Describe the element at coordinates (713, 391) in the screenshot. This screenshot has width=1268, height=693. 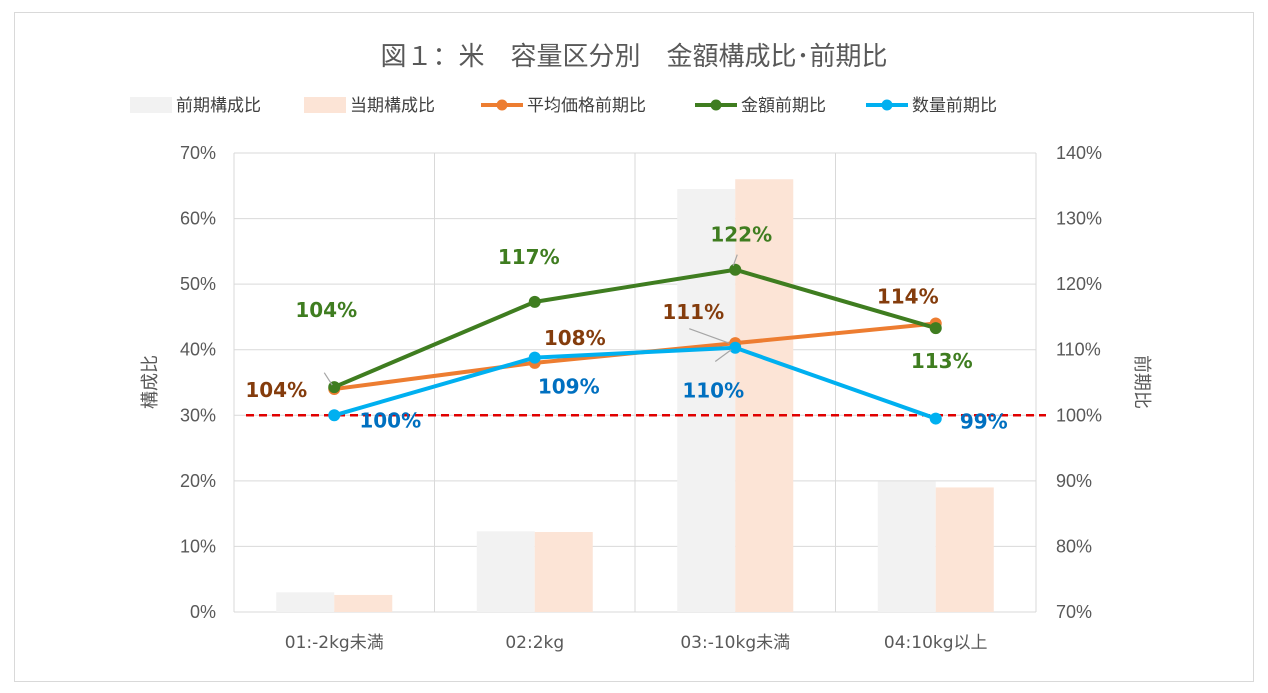
I see `data-label: 110%` at that location.